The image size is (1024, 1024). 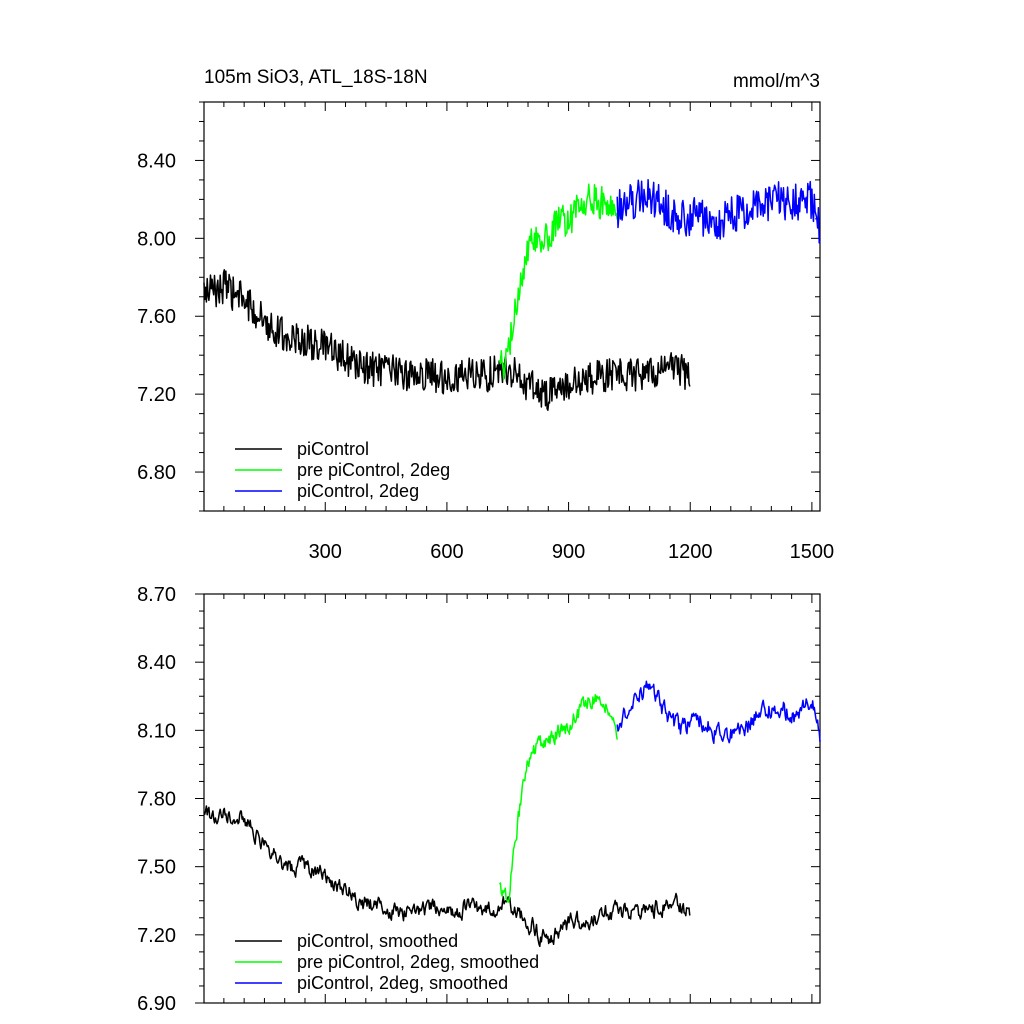 What do you see at coordinates (156, 317) in the screenshot?
I see `y-tick-label: 7.60` at bounding box center [156, 317].